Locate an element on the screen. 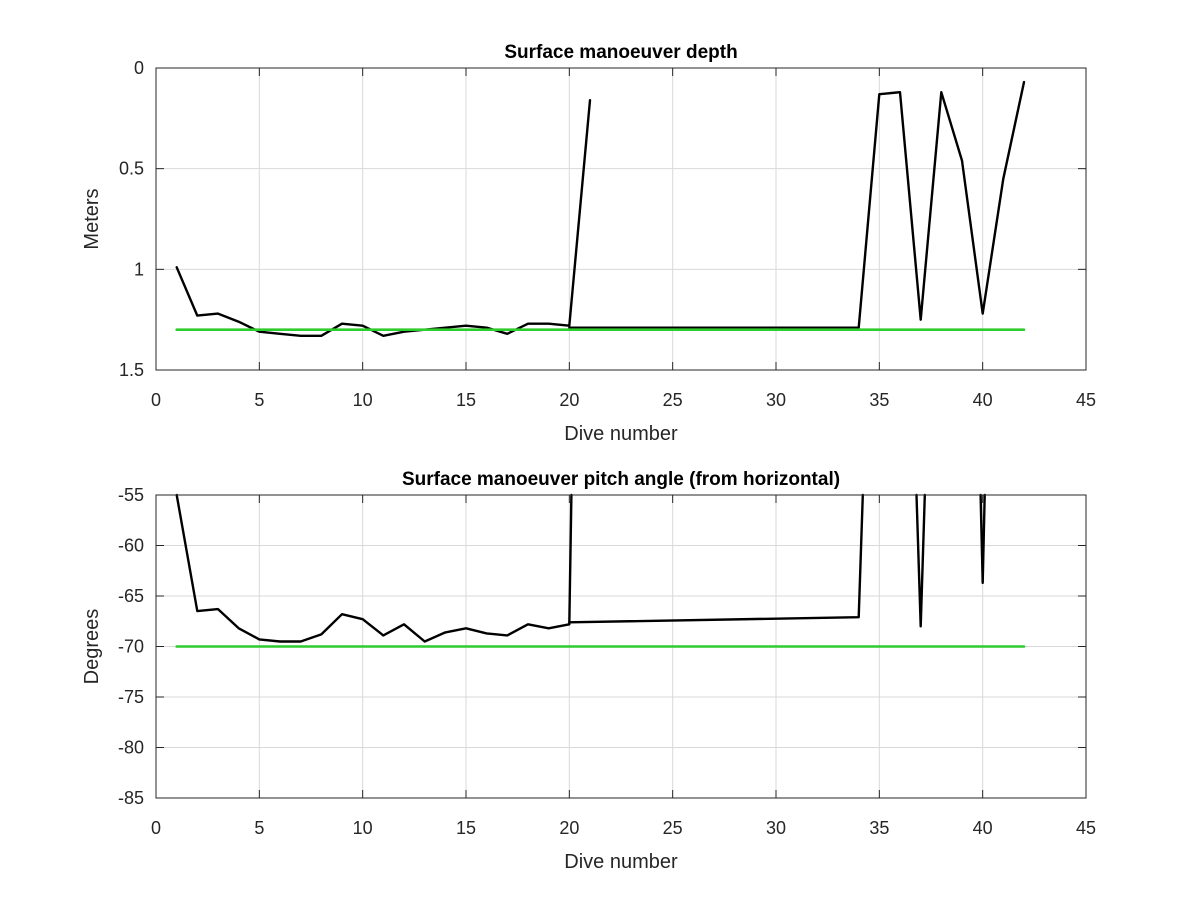 Image resolution: width=1200 pixels, height=900 pixels. pitch-x-tick-label: 20 is located at coordinates (569, 828).